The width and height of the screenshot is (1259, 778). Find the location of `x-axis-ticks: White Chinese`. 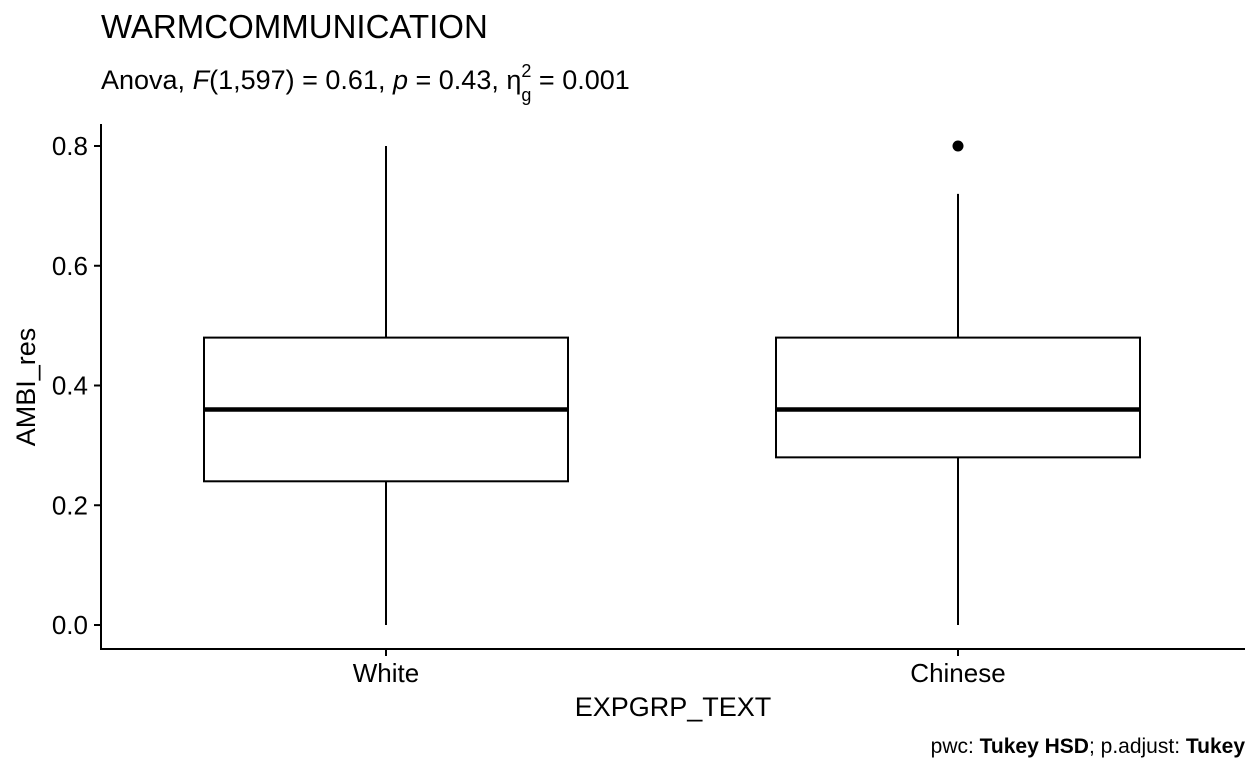

x-axis-ticks: White Chinese is located at coordinates (679, 668).